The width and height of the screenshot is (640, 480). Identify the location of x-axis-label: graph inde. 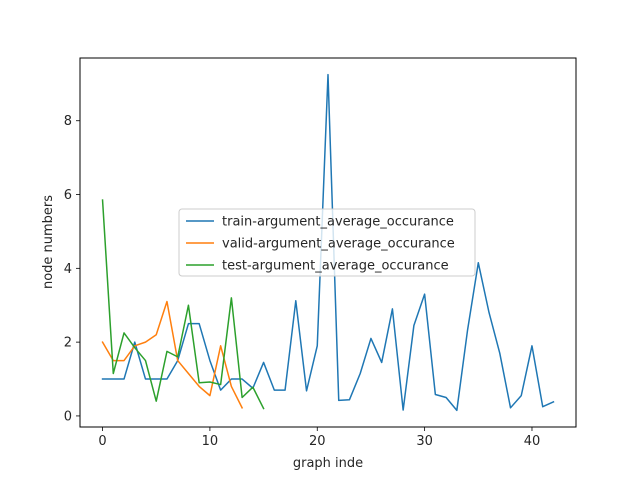
(328, 463).